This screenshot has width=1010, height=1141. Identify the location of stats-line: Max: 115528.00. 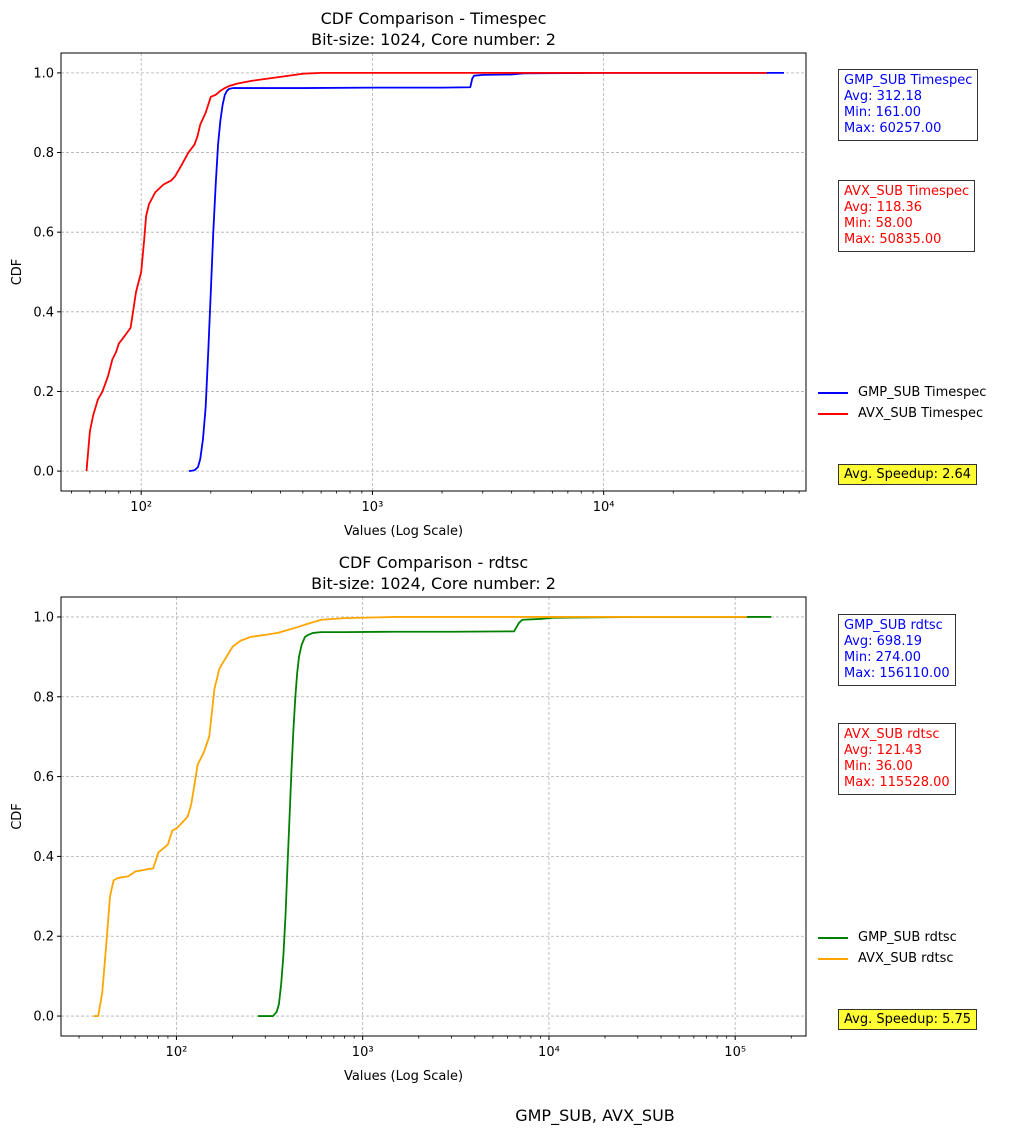
(897, 782).